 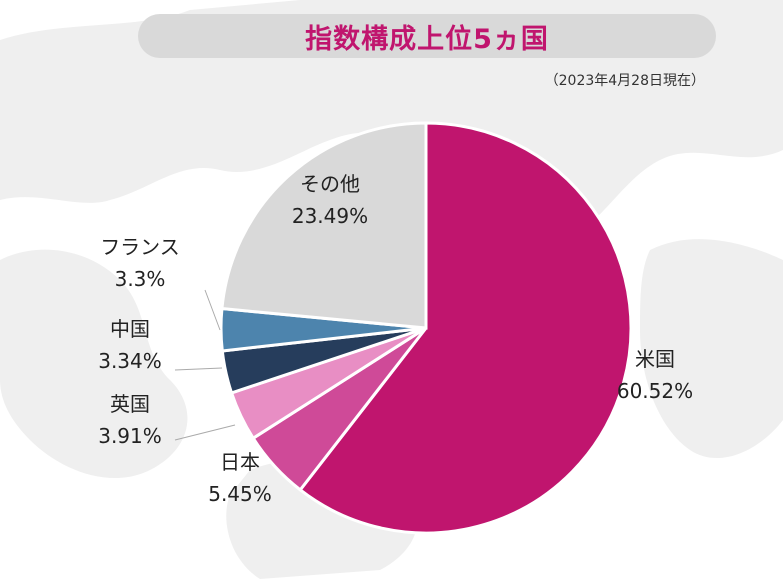 I want to click on slice-value: 23.49%, so click(x=330, y=216).